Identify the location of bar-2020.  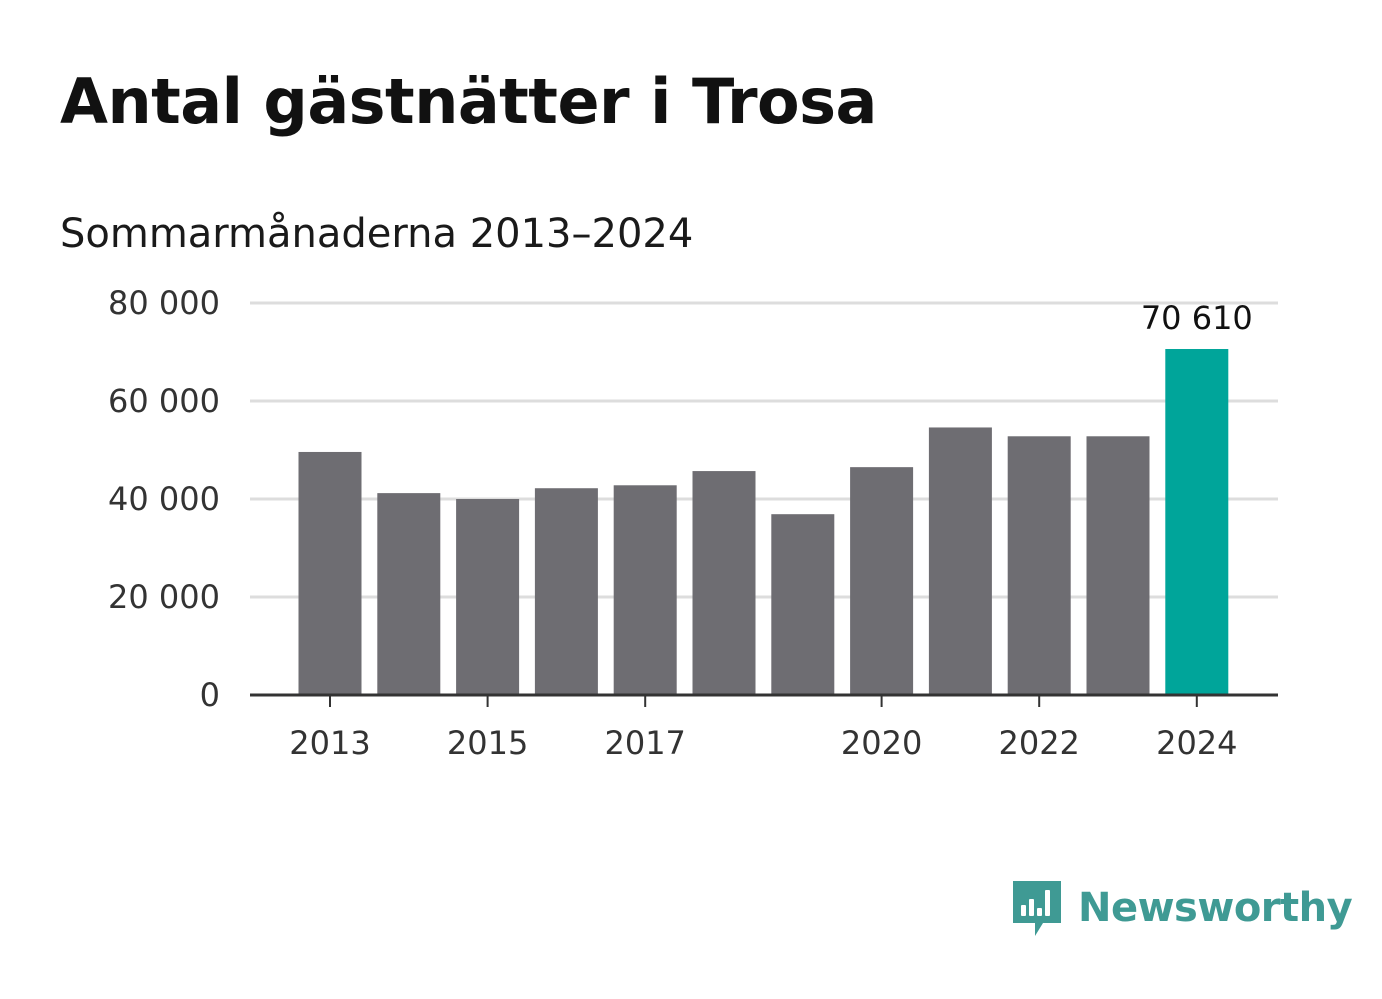
(882, 581).